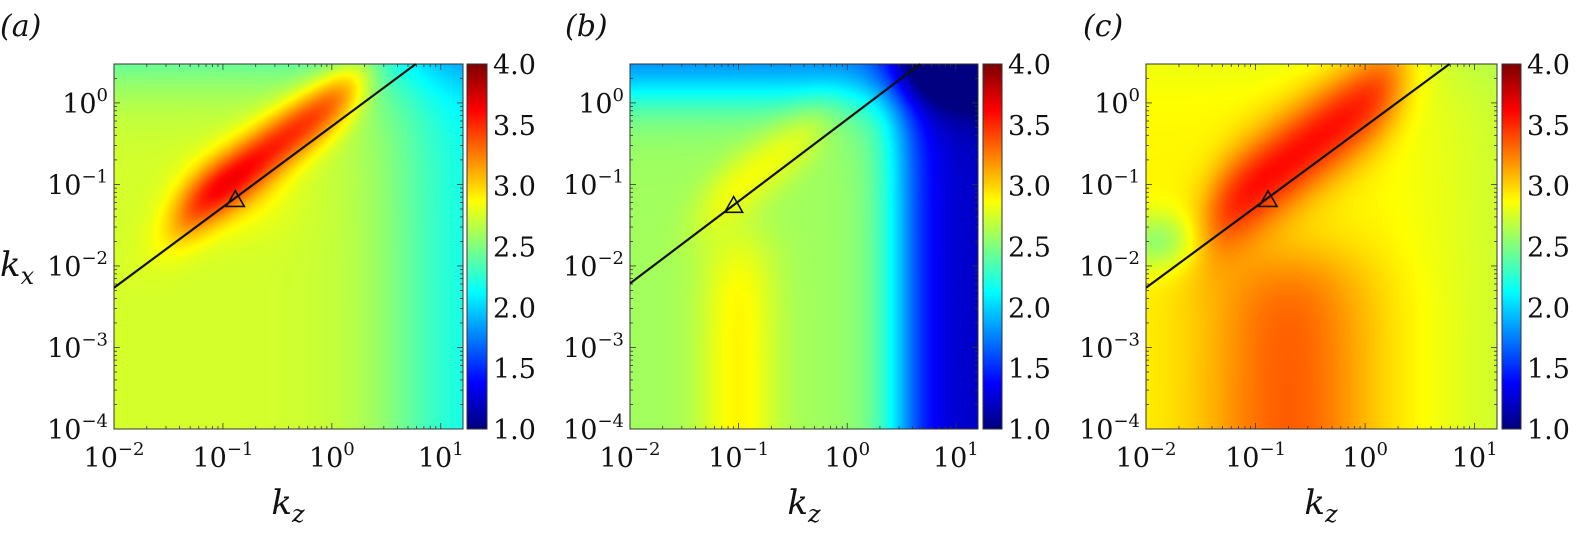 The width and height of the screenshot is (1583, 540). I want to click on grid-ticks, so click(803, 246).